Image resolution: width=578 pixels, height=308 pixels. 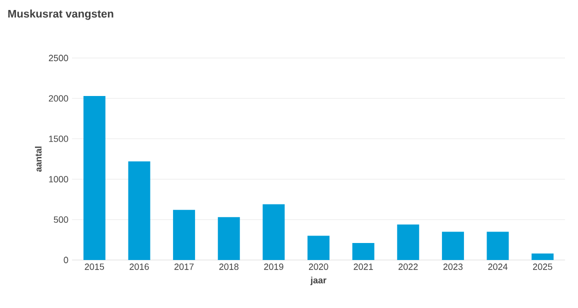 What do you see at coordinates (318, 281) in the screenshot?
I see `x-axis-title: jaar` at bounding box center [318, 281].